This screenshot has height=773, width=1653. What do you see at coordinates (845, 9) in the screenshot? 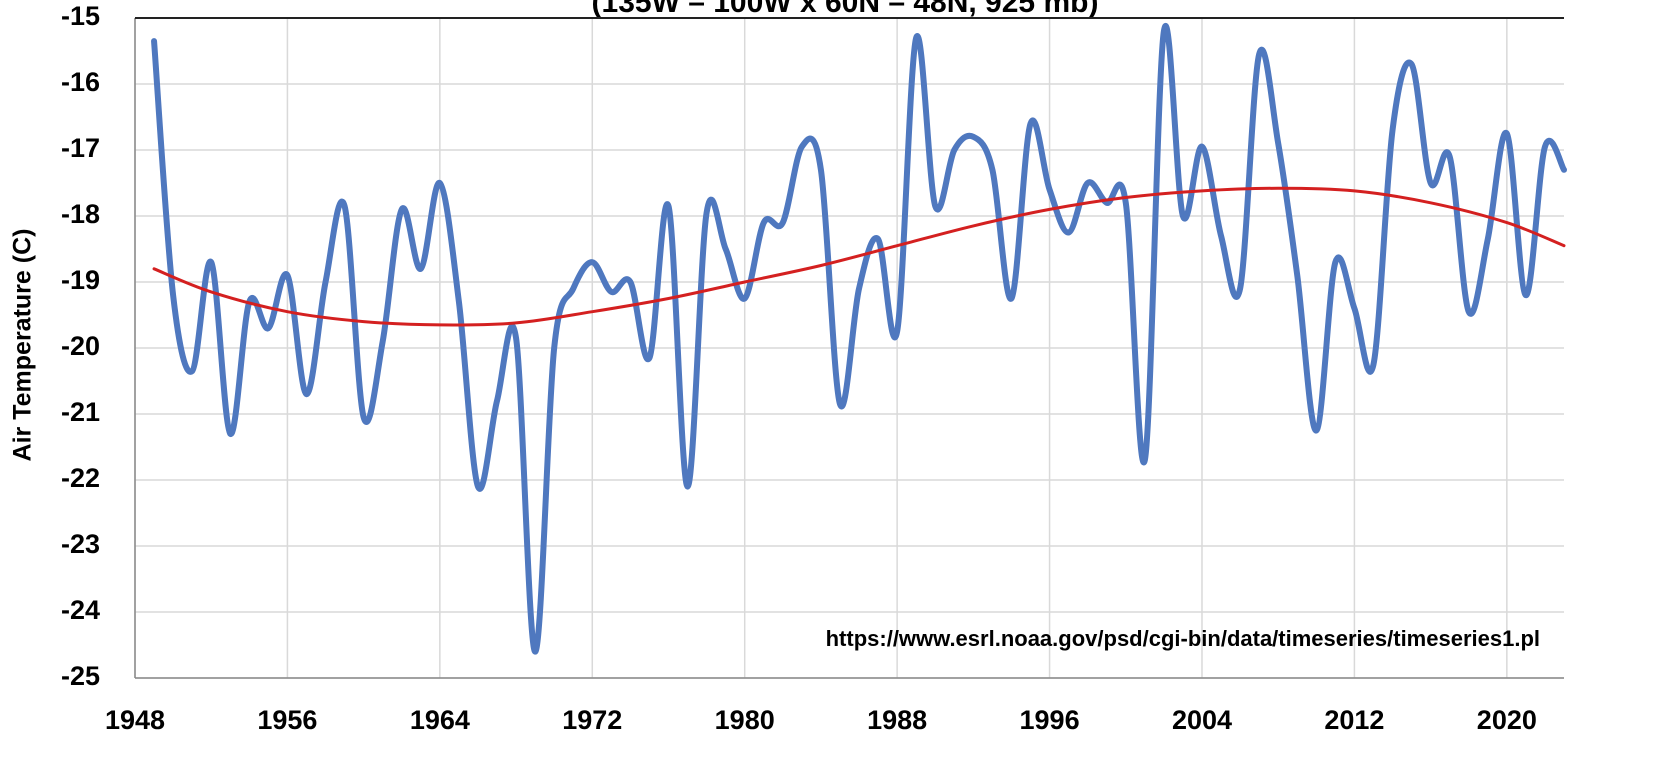
I see `chart-title: (135W – 100W x 60N – 48N, 925 mb)` at bounding box center [845, 9].